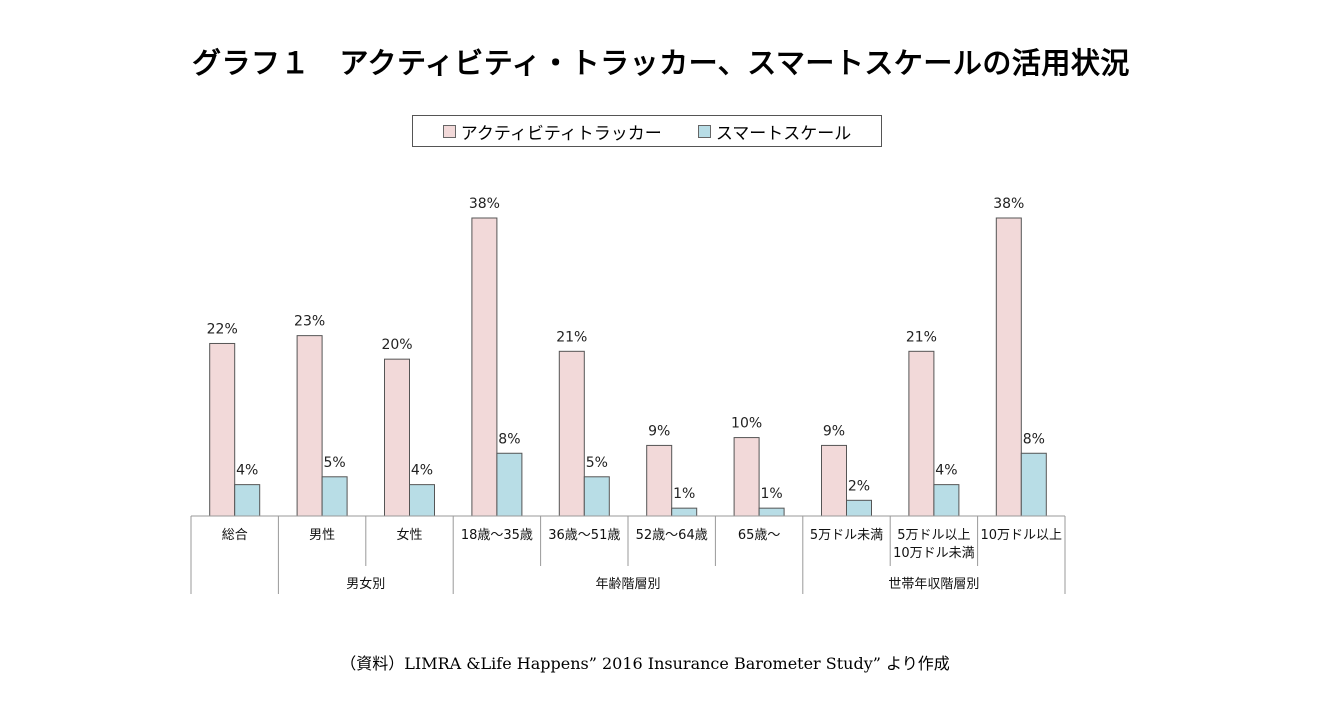 The image size is (1344, 706). Describe the element at coordinates (484, 204) in the screenshot. I see `data-label-activity-tracker-3: 38%` at that location.